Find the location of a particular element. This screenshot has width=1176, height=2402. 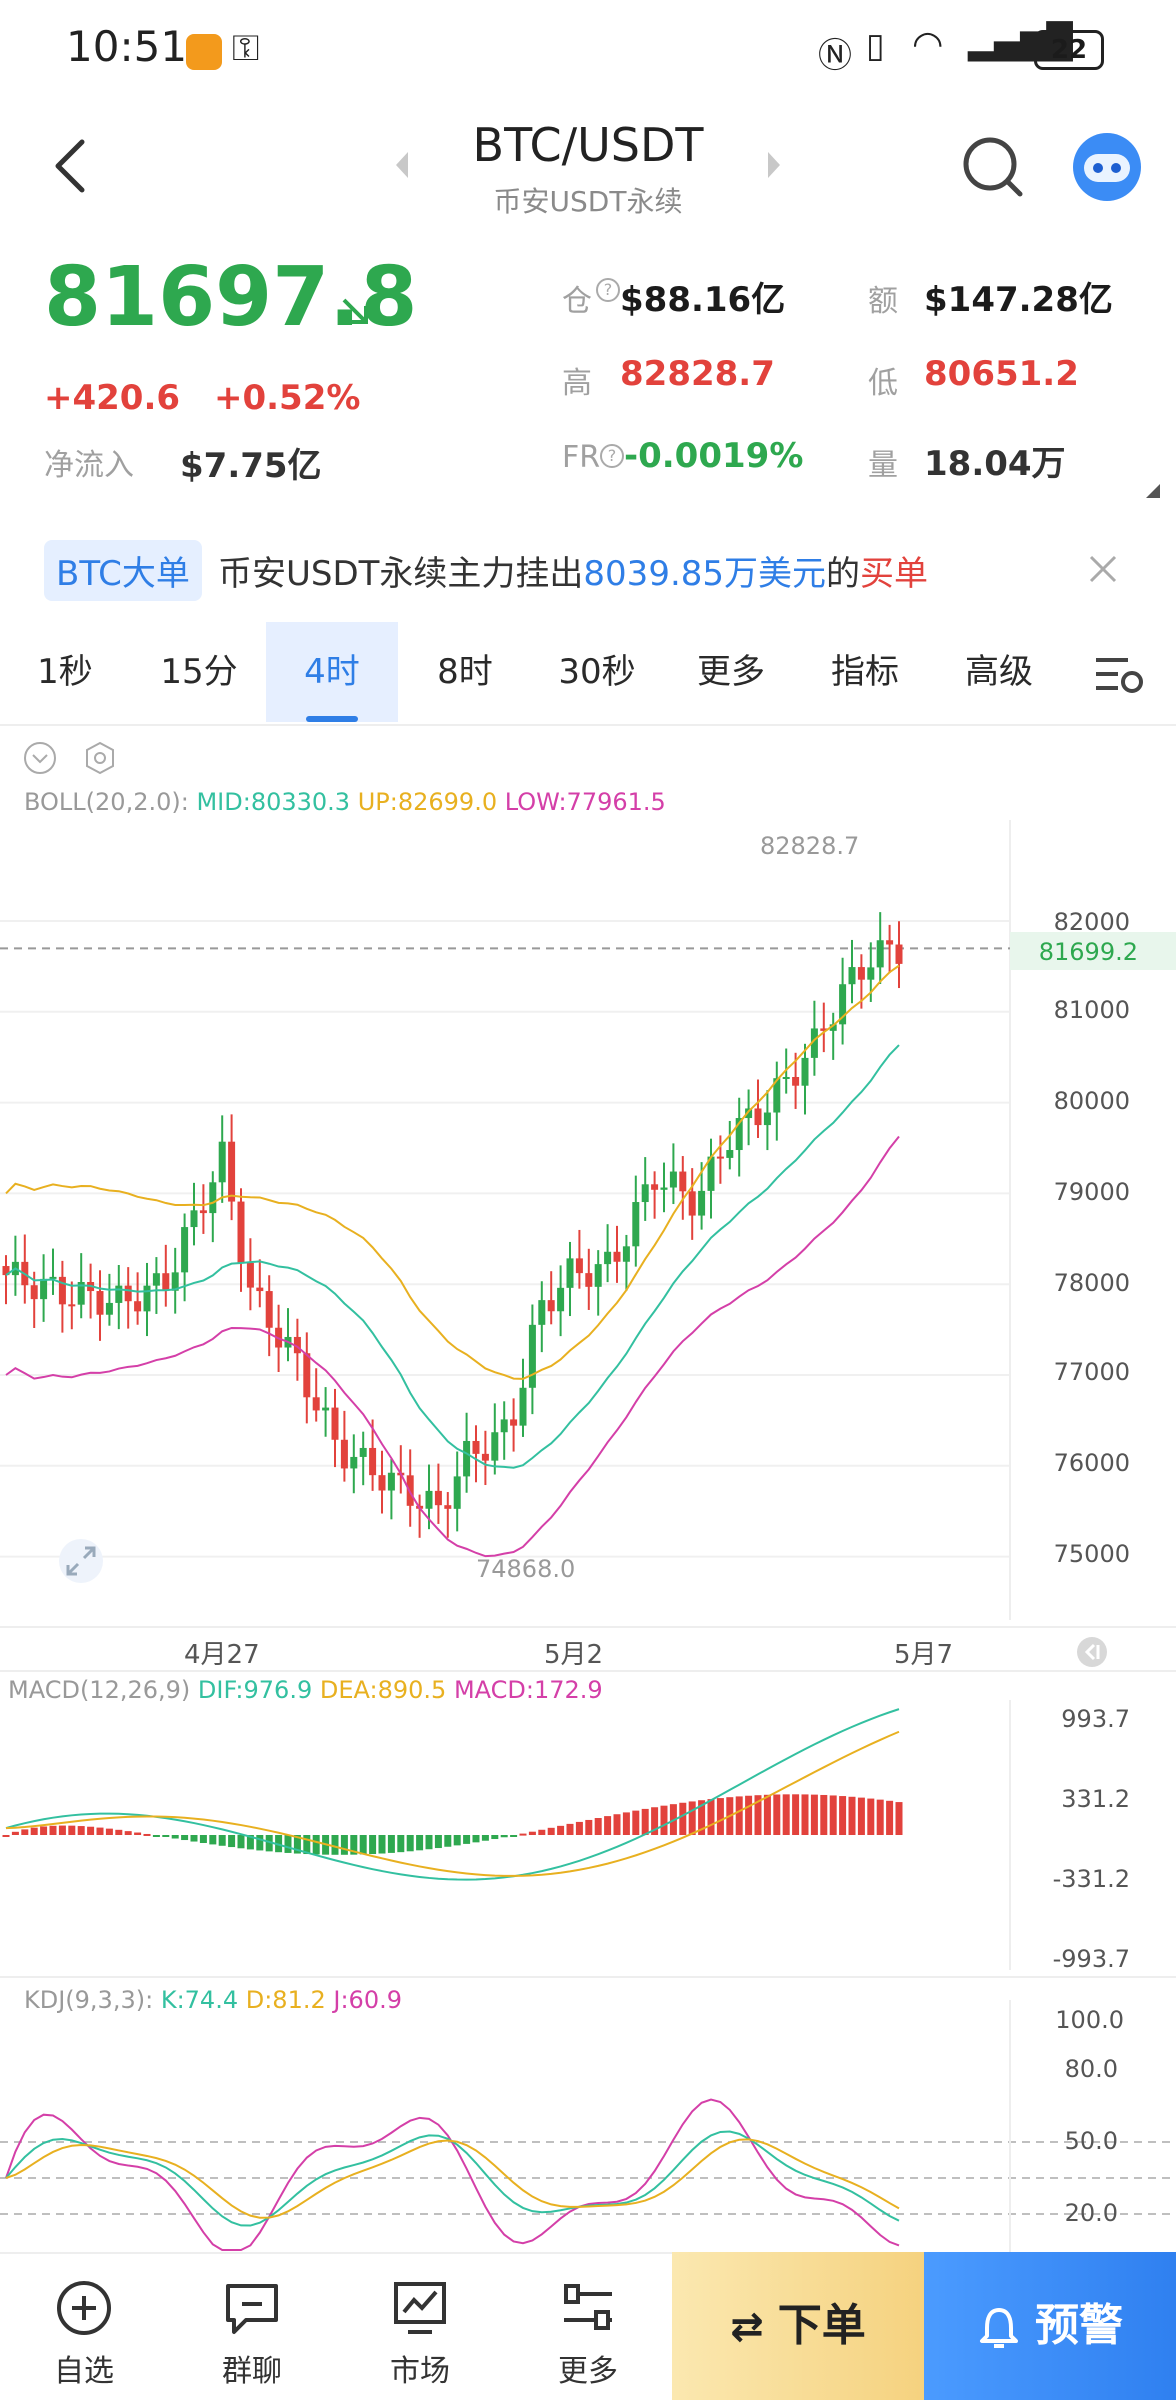

search-icon is located at coordinates (993, 167).